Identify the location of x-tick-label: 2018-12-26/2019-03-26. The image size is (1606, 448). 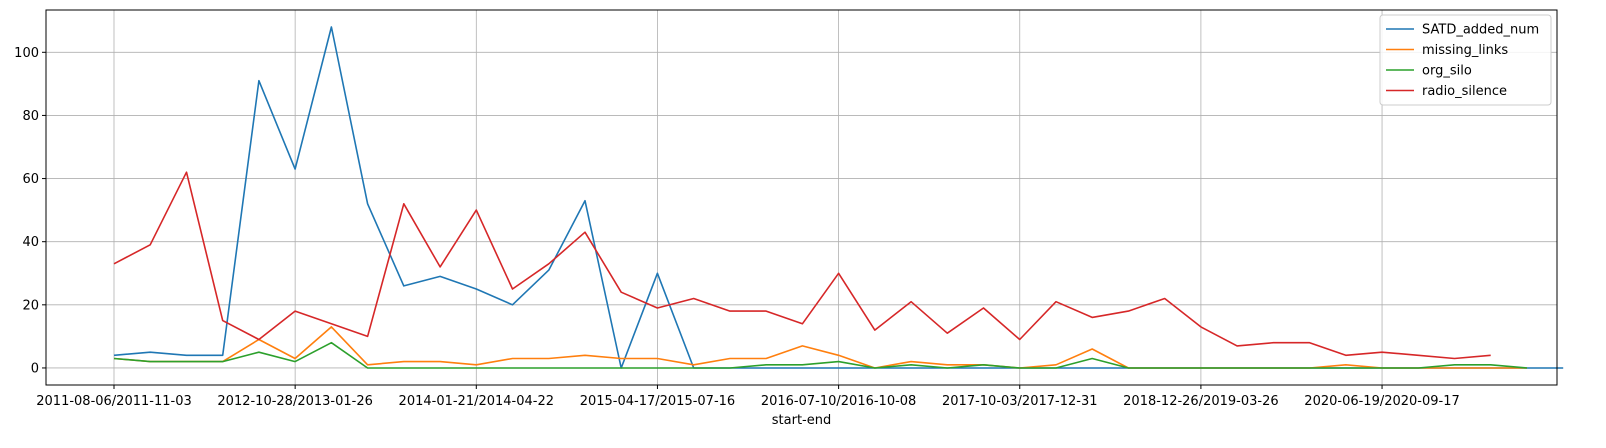
(1200, 401).